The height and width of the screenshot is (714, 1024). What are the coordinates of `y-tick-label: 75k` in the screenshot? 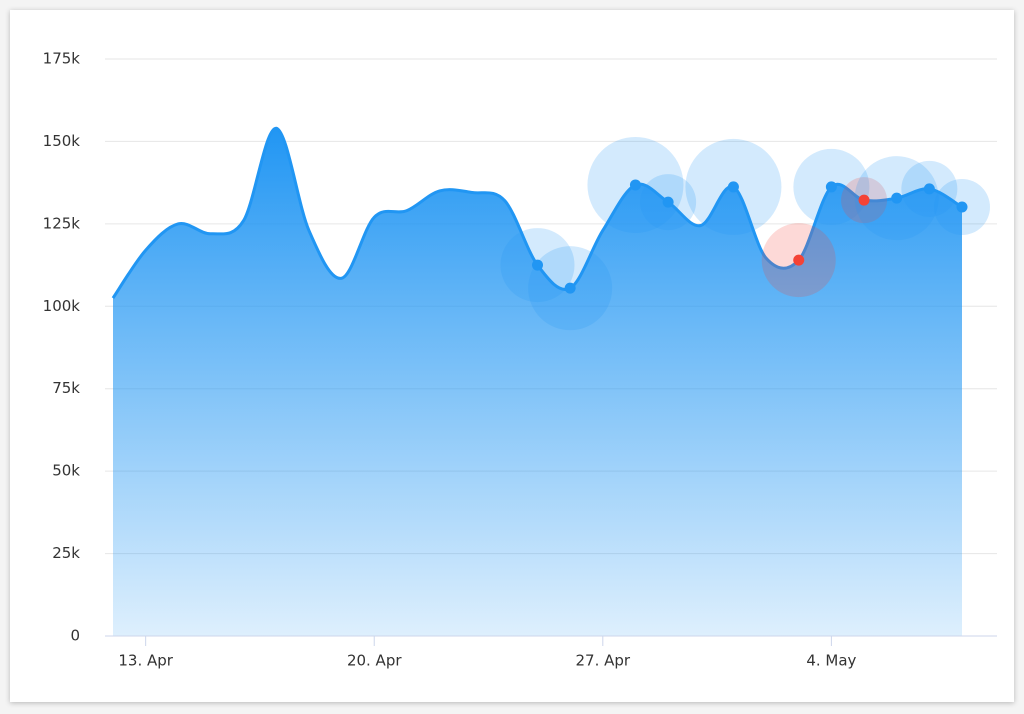 It's located at (66, 388).